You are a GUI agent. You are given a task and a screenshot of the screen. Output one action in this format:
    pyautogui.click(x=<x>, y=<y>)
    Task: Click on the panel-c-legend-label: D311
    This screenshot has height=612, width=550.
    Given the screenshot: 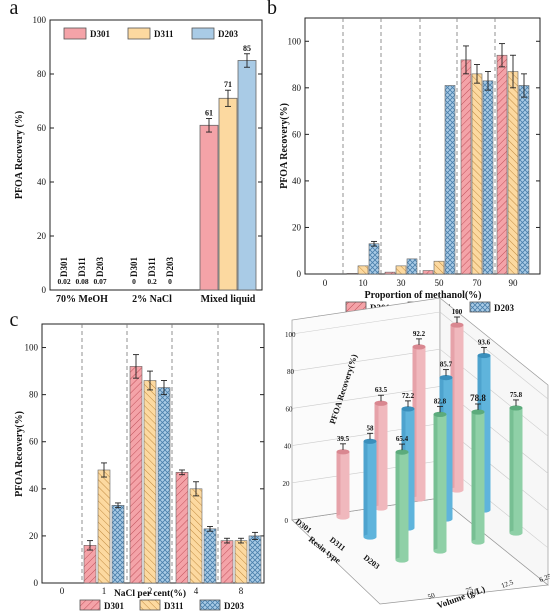 What is the action you would take?
    pyautogui.click(x=174, y=606)
    